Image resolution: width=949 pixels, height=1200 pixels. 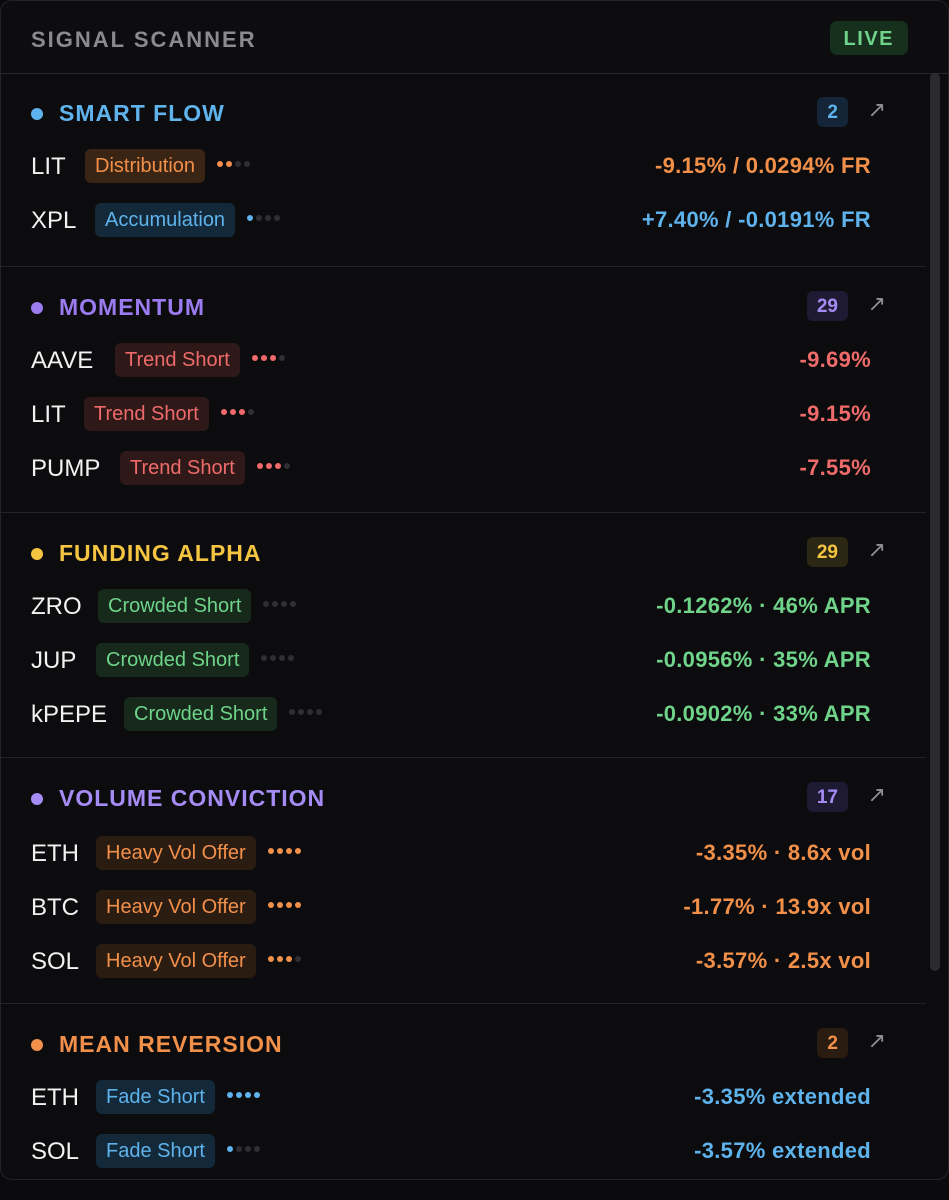 What do you see at coordinates (48, 166) in the screenshot?
I see `ticker-symbol: LIT` at bounding box center [48, 166].